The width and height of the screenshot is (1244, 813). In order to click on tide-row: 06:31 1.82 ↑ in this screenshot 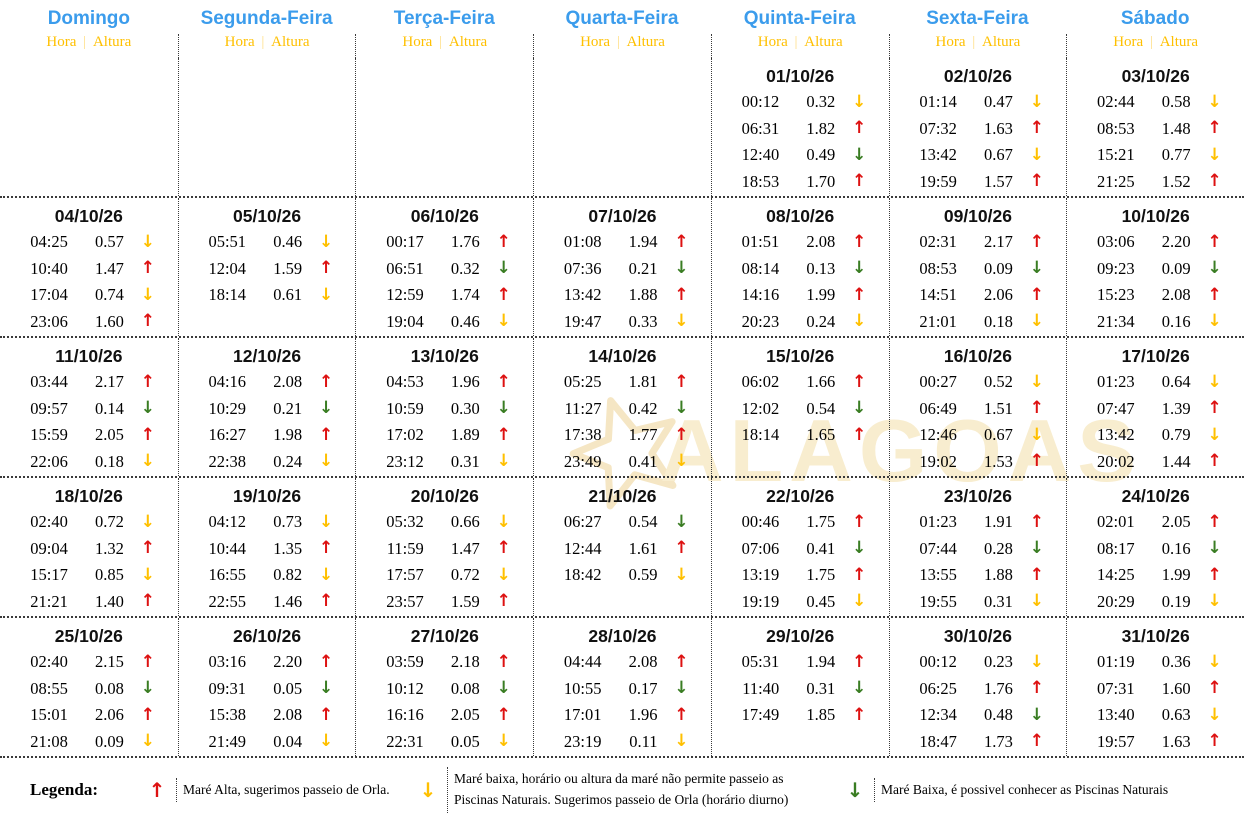, I will do `click(800, 129)`.